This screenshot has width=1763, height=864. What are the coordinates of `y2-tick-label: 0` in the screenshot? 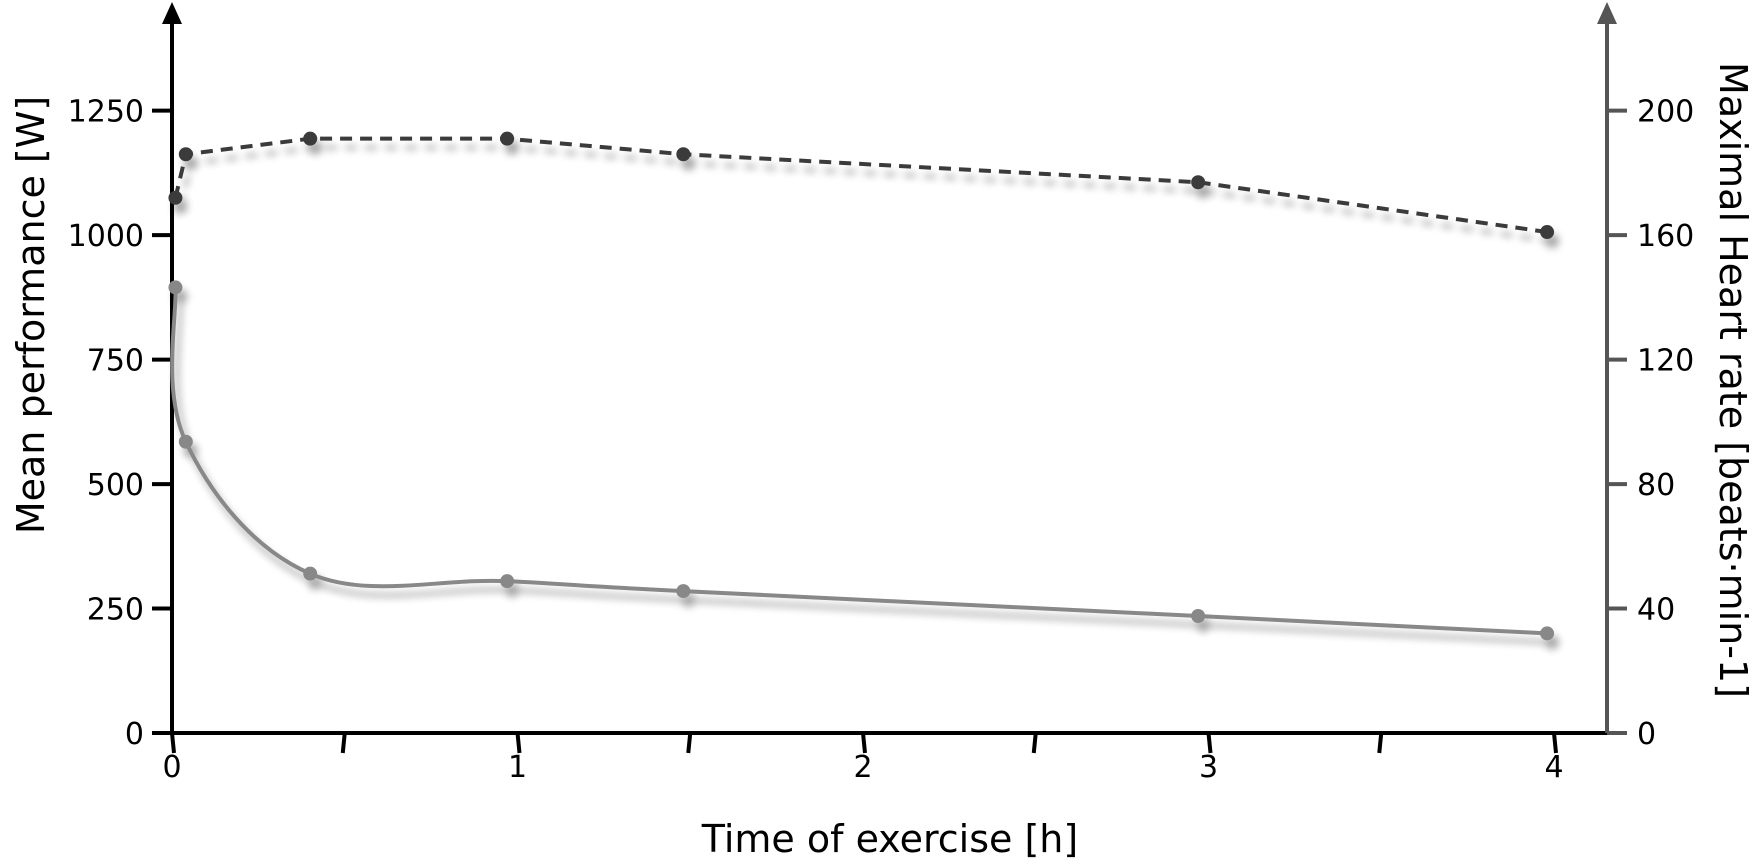 It's located at (1646, 734).